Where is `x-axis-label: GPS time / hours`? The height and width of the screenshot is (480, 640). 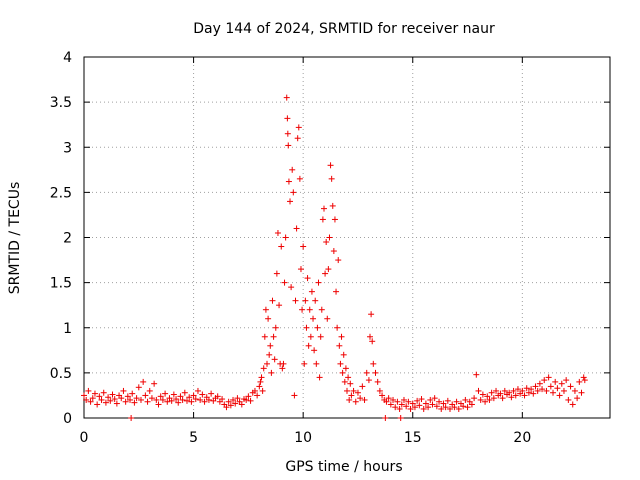
x-axis-label: GPS time / hours is located at coordinates (343, 467).